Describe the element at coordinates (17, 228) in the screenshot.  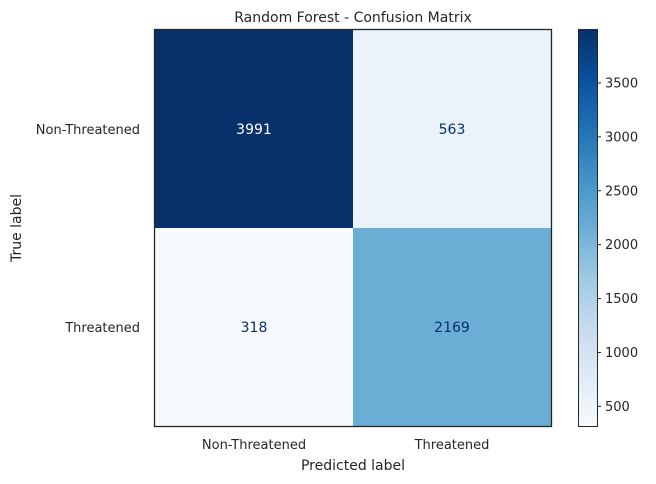
I see `y-axis-label: True label` at that location.